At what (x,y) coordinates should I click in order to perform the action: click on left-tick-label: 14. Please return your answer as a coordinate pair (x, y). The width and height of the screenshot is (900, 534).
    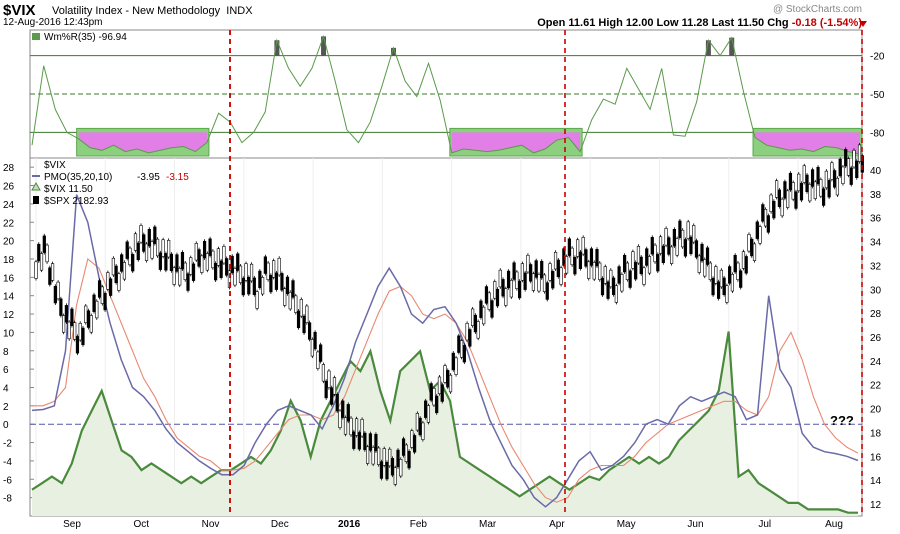
    Looking at the image, I should click on (9, 297).